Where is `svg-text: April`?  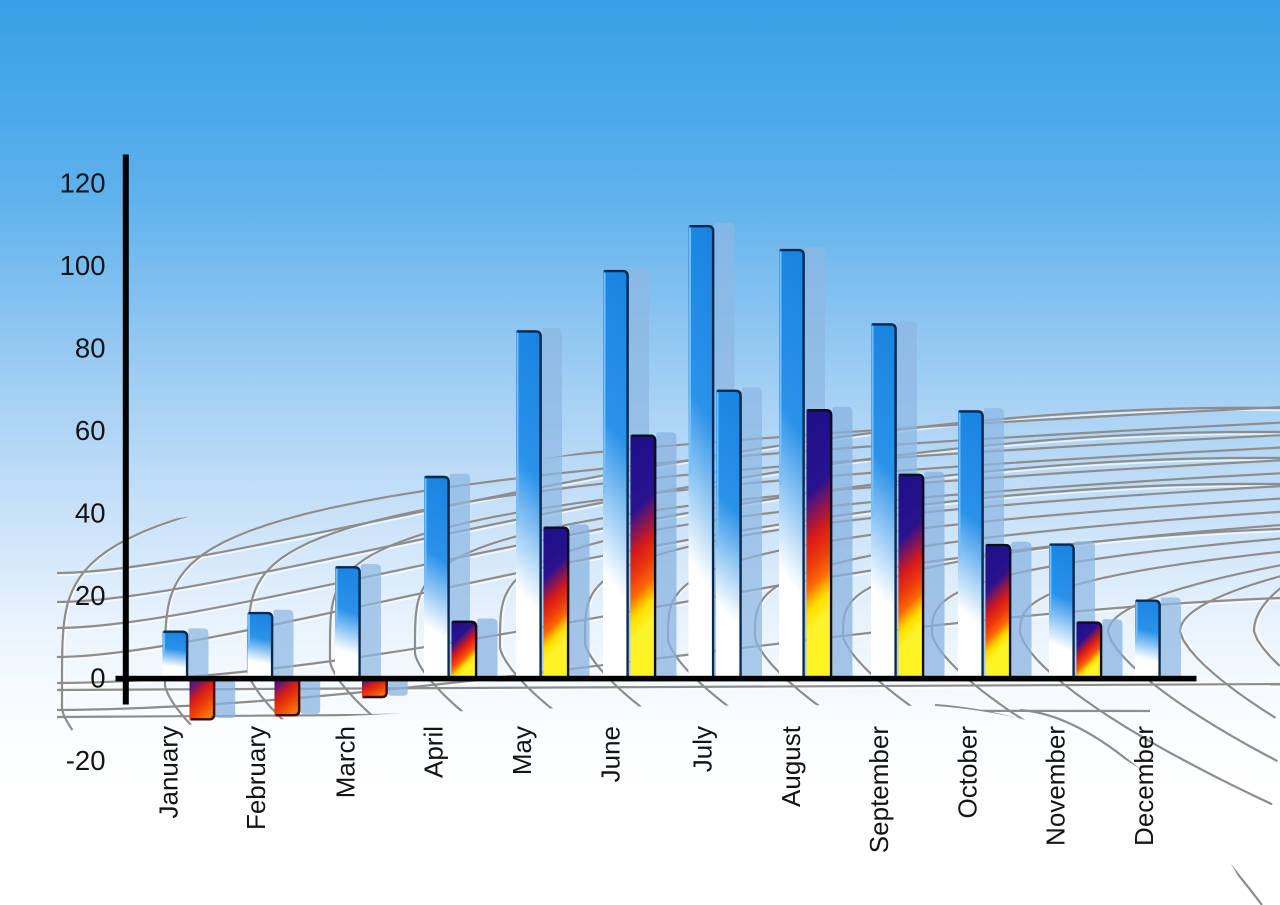 svg-text: April is located at coordinates (434, 752).